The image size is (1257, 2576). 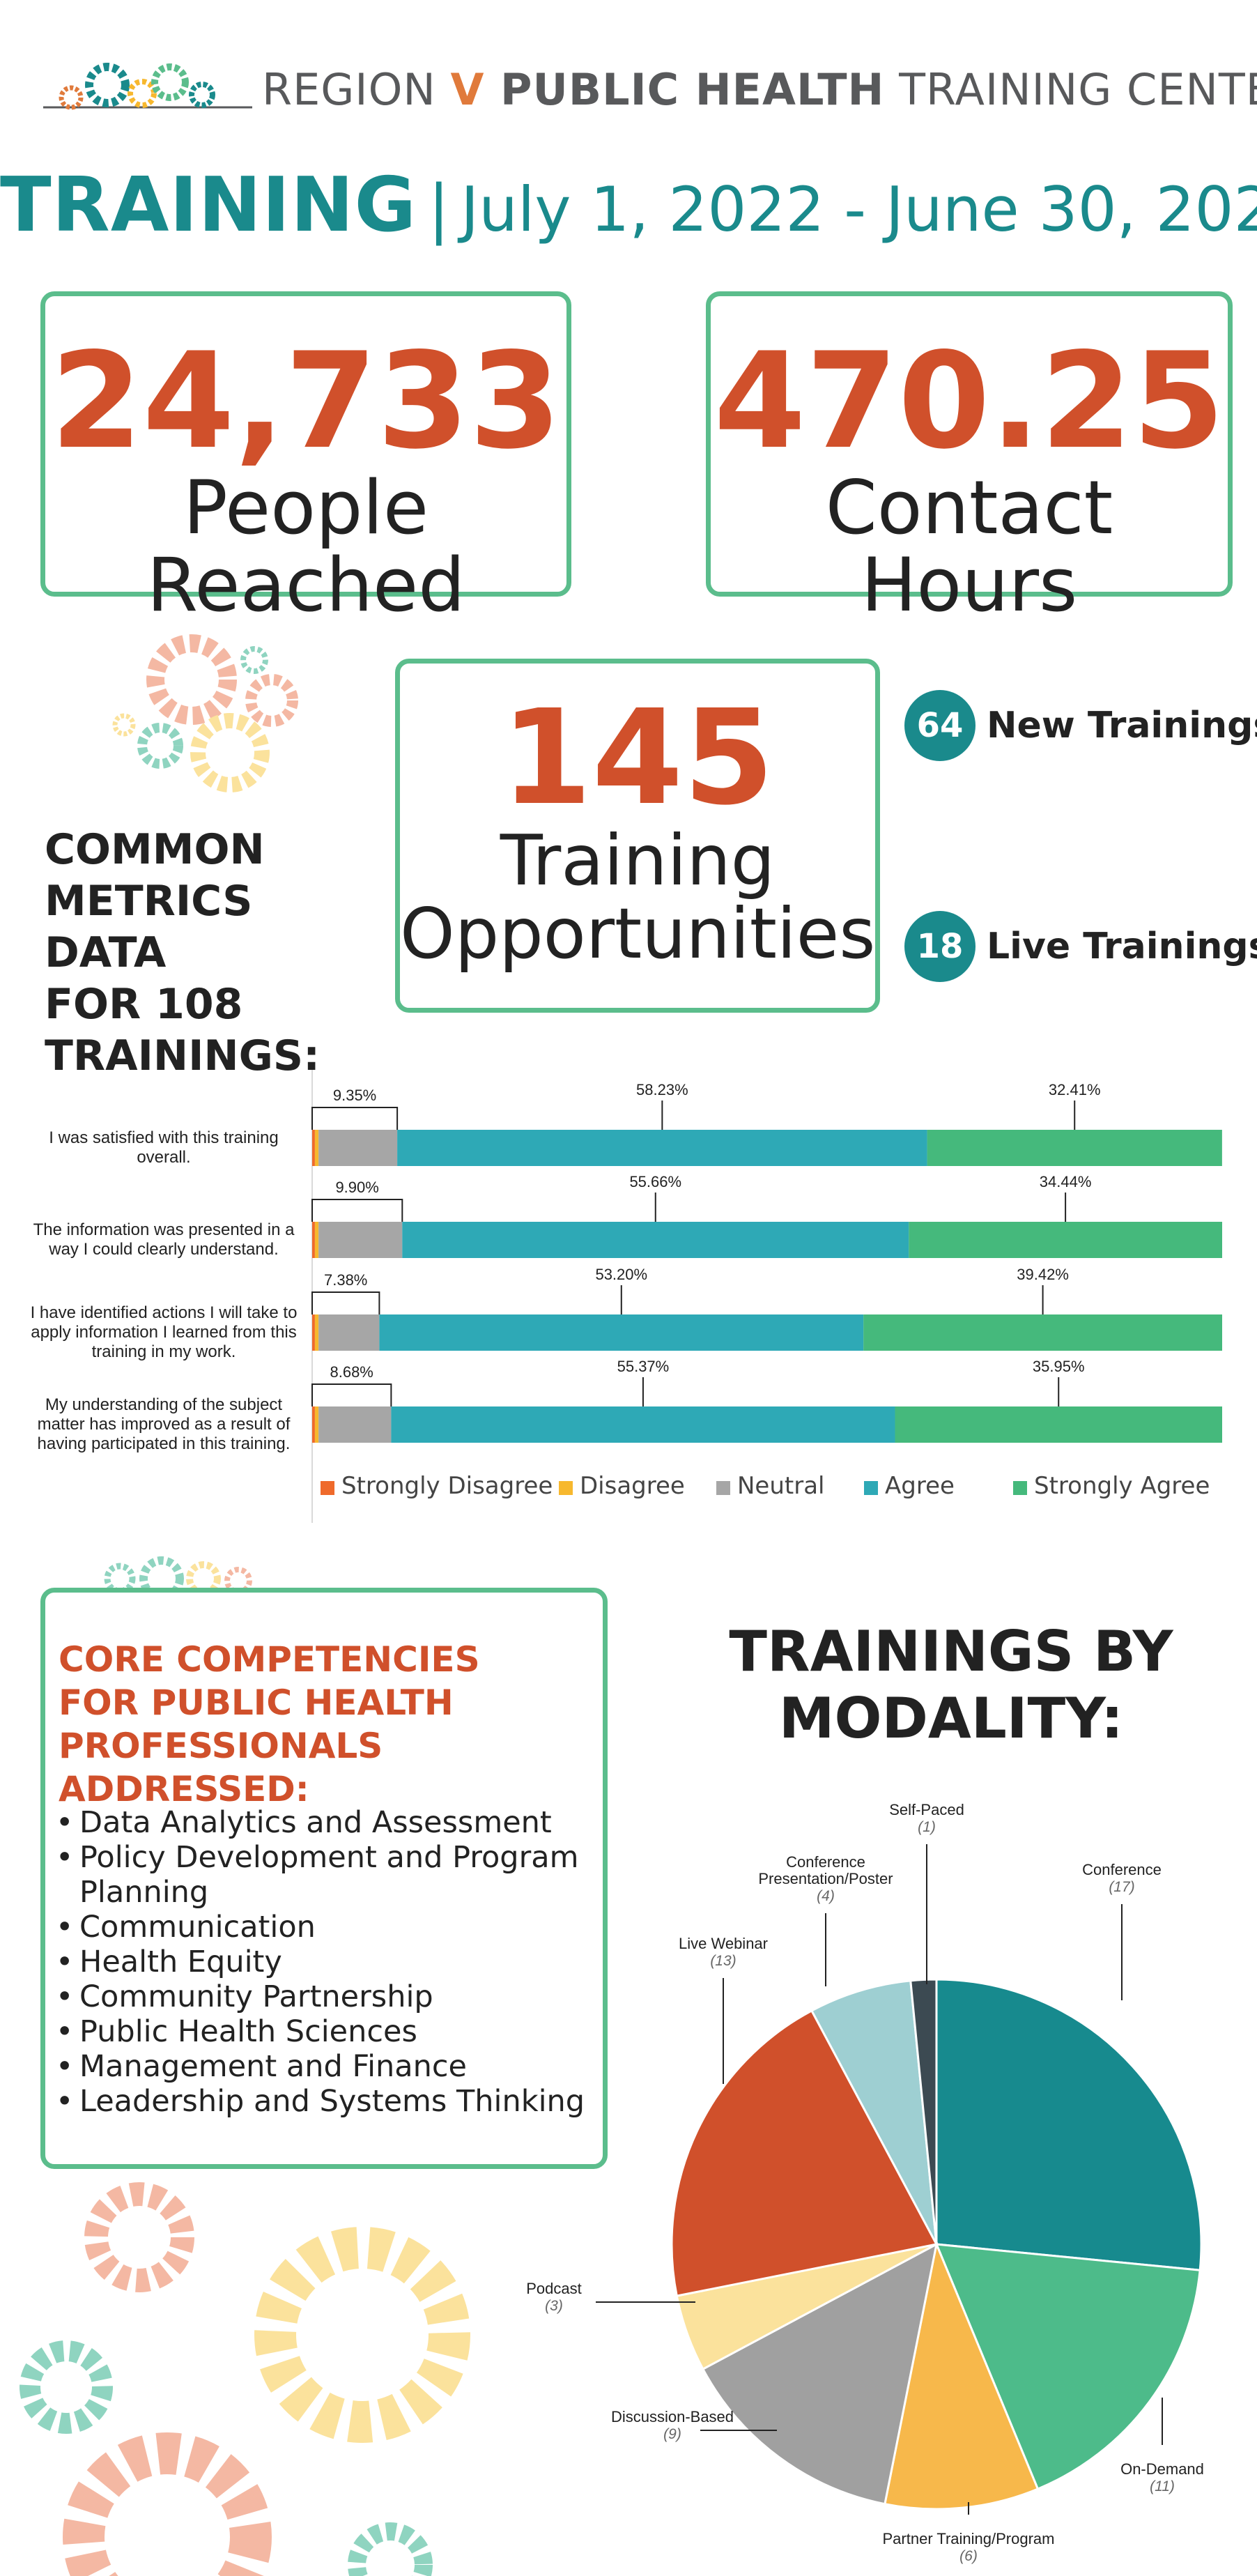 What do you see at coordinates (221, 1767) in the screenshot?
I see `core-title-line: PROFESSIONALS ADDRESSED:` at bounding box center [221, 1767].